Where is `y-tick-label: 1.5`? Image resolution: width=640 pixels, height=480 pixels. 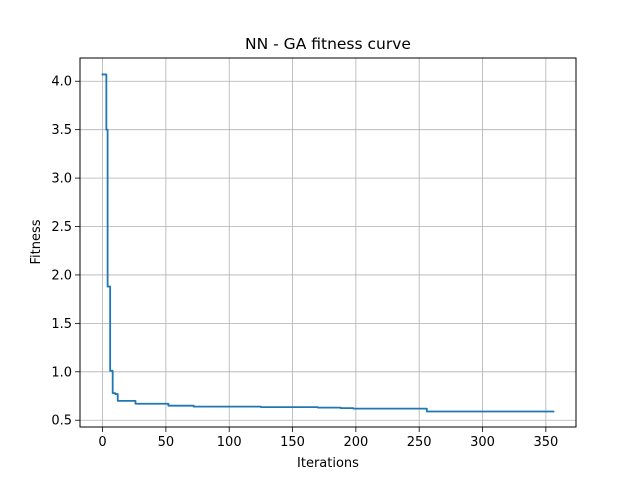
y-tick-label: 1.5 is located at coordinates (61, 324).